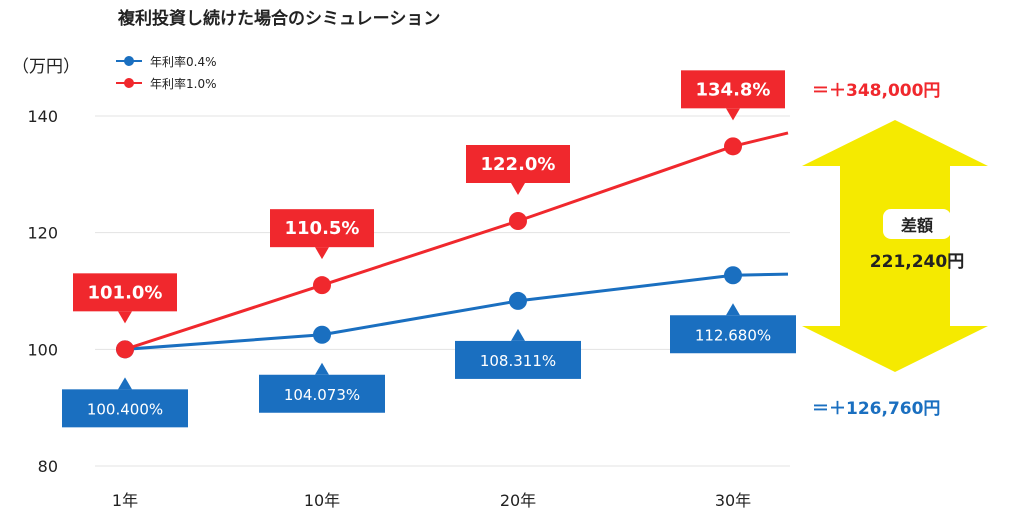 Image resolution: width=1024 pixels, height=518 pixels. What do you see at coordinates (733, 500) in the screenshot?
I see `x-tick-label: 30年` at bounding box center [733, 500].